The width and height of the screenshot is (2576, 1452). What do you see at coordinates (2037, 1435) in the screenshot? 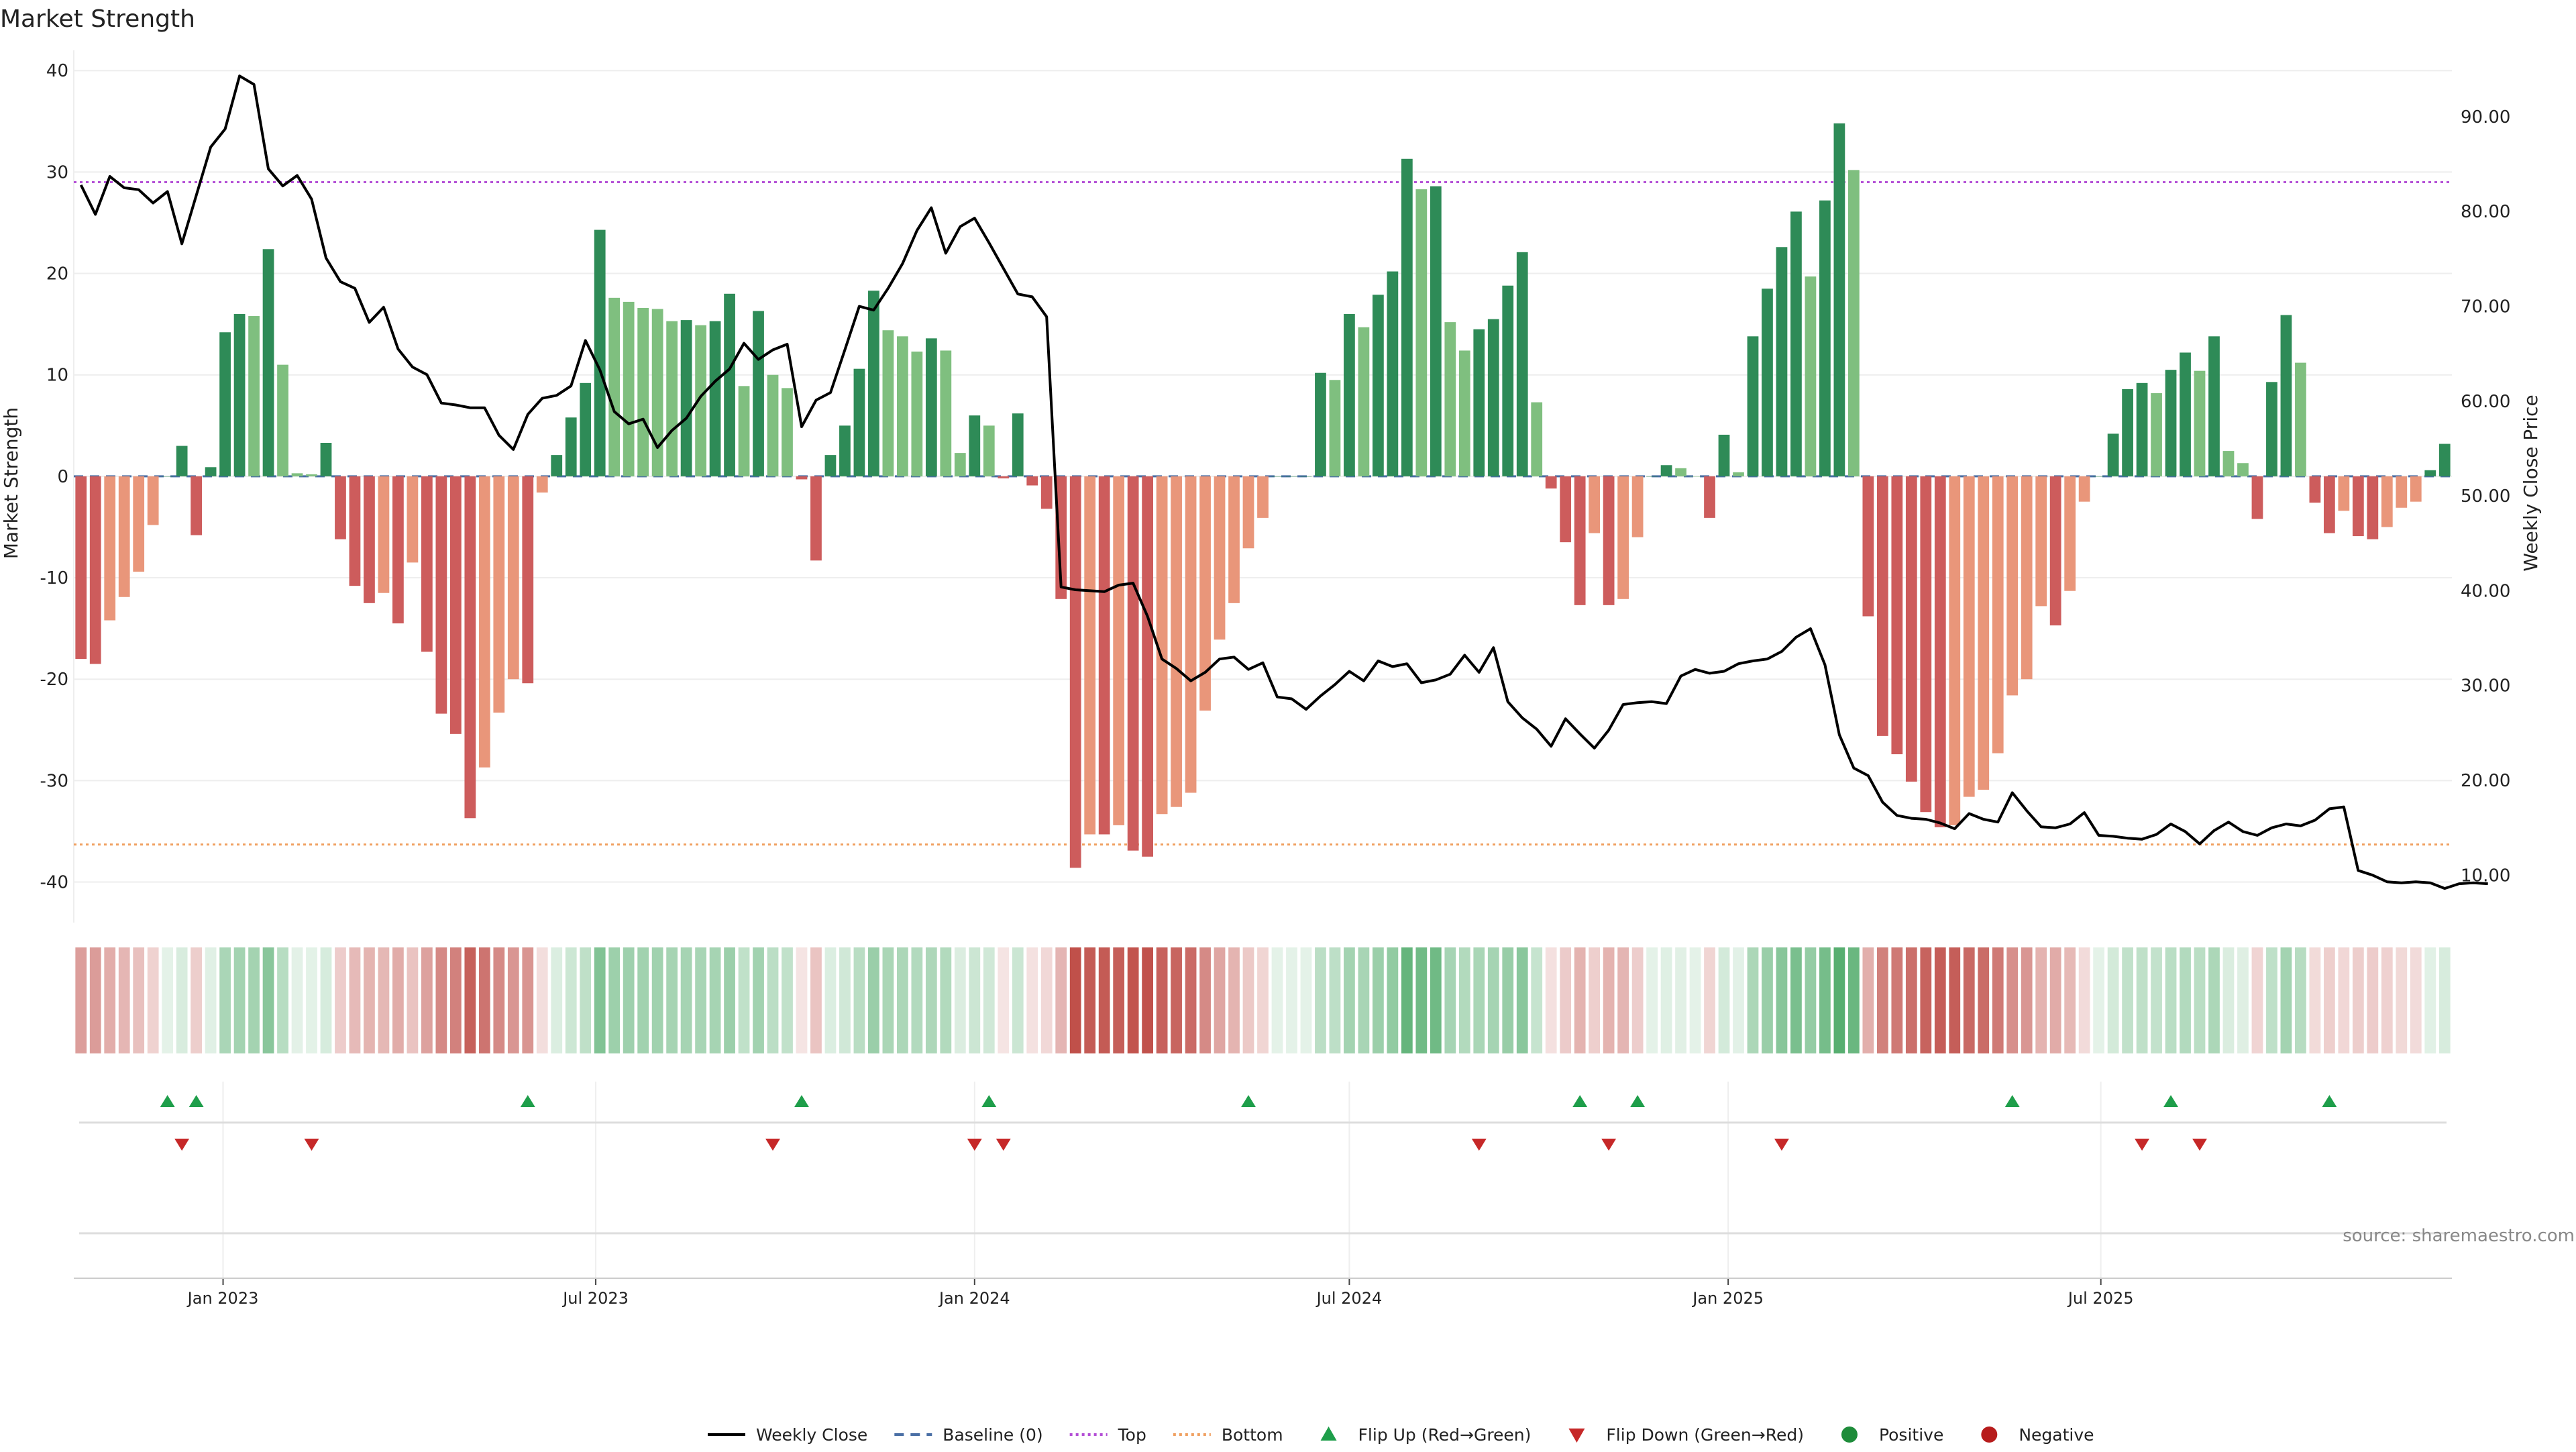
I see `legend-item: Negative` at bounding box center [2037, 1435].